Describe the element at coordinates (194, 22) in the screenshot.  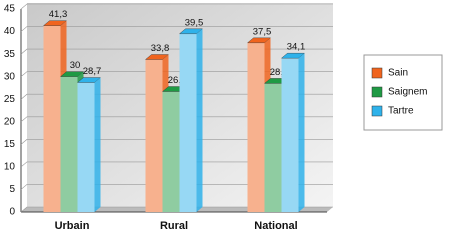
I see `value-label: 39,5` at that location.